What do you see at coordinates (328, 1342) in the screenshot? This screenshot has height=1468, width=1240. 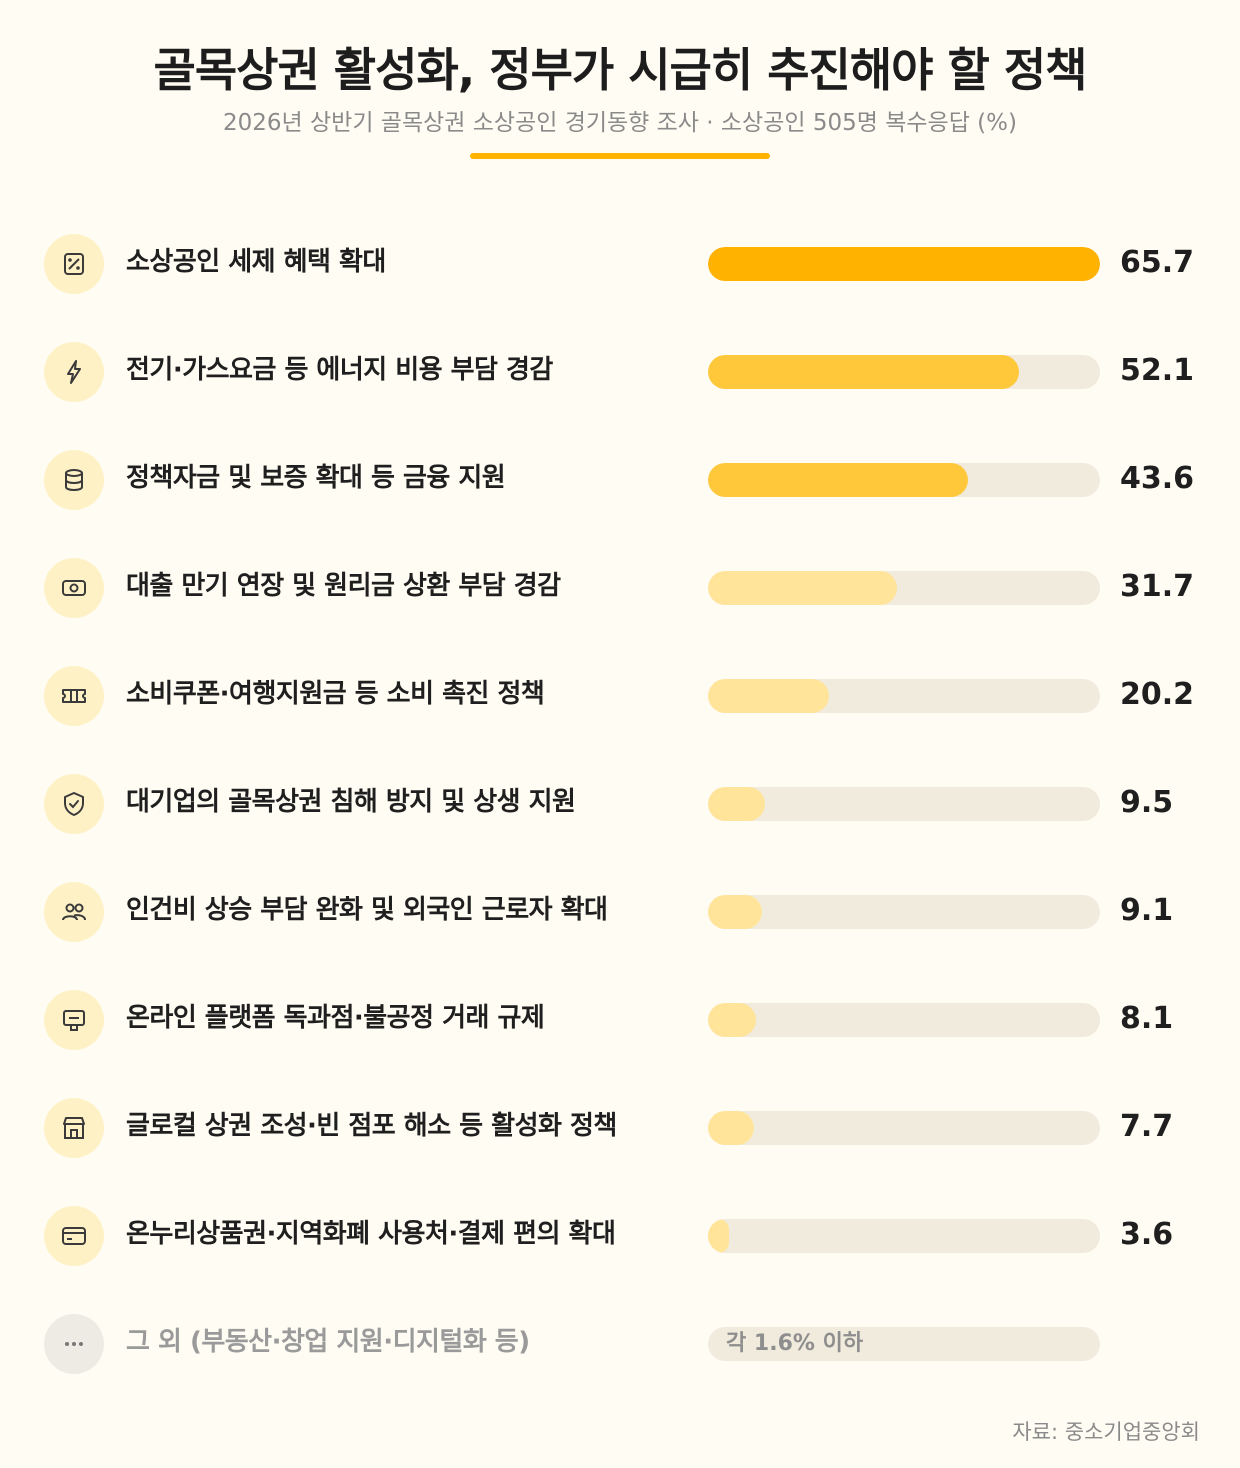 I see `other-label: 그 외 (부동산·창업 지원·디지털화 등)` at bounding box center [328, 1342].